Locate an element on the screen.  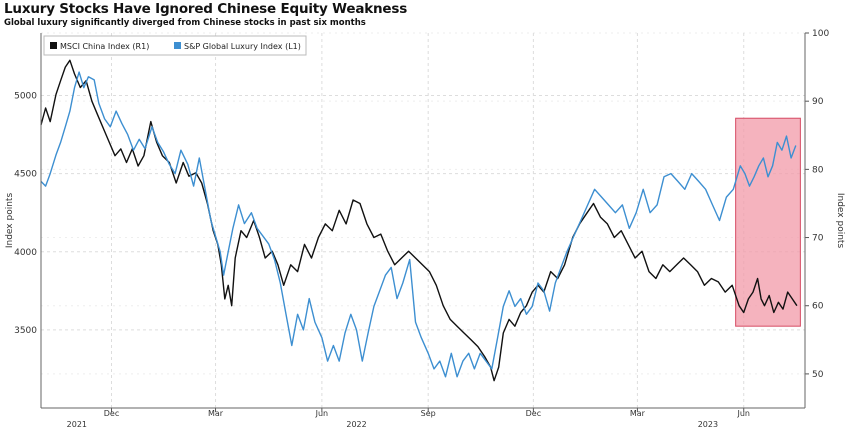
x-year-tick-label: 2023 is located at coordinates (708, 424).